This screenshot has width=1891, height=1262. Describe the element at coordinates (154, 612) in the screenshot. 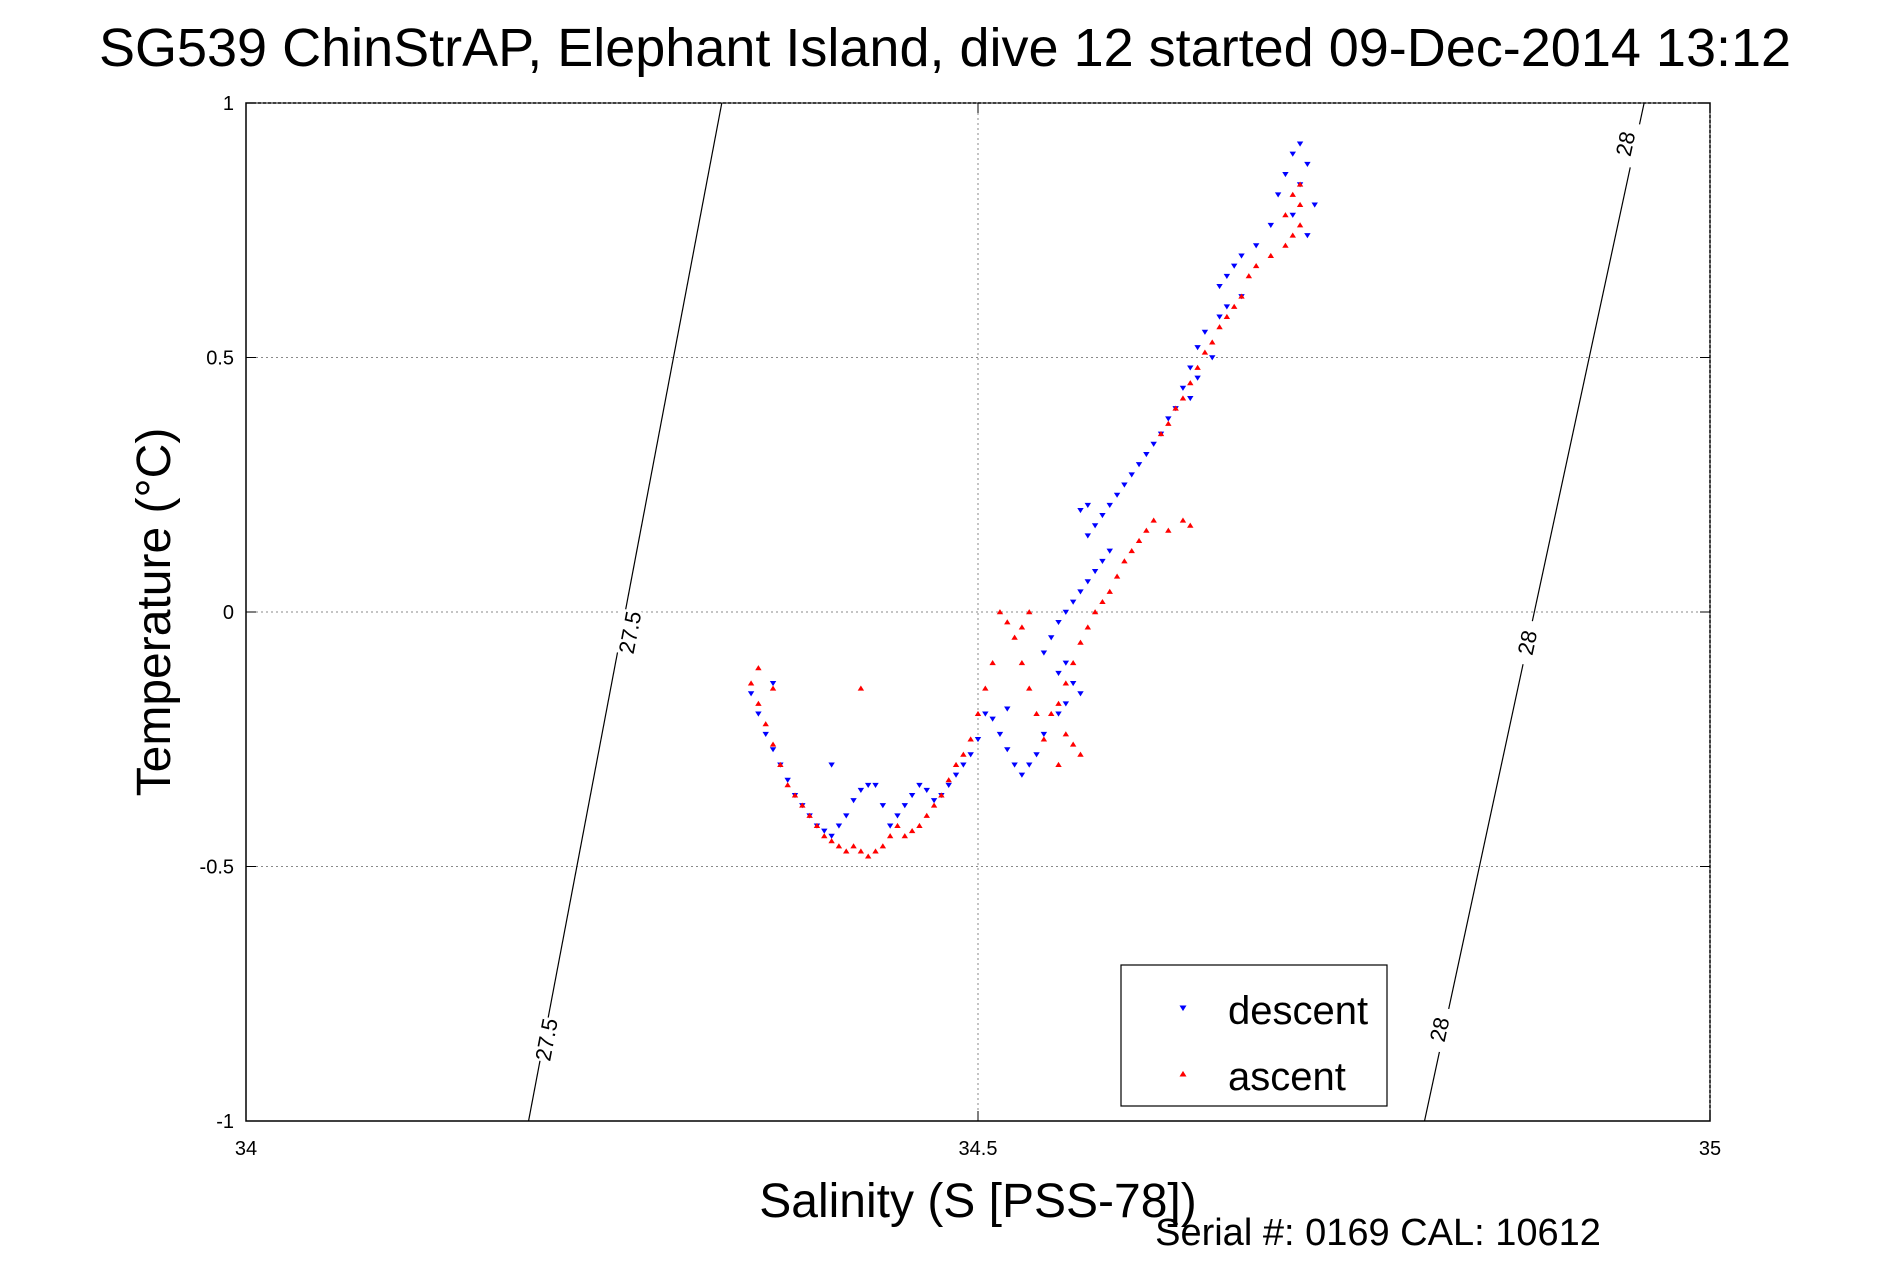

I see `y-axis-label: Temperature (°C)` at that location.